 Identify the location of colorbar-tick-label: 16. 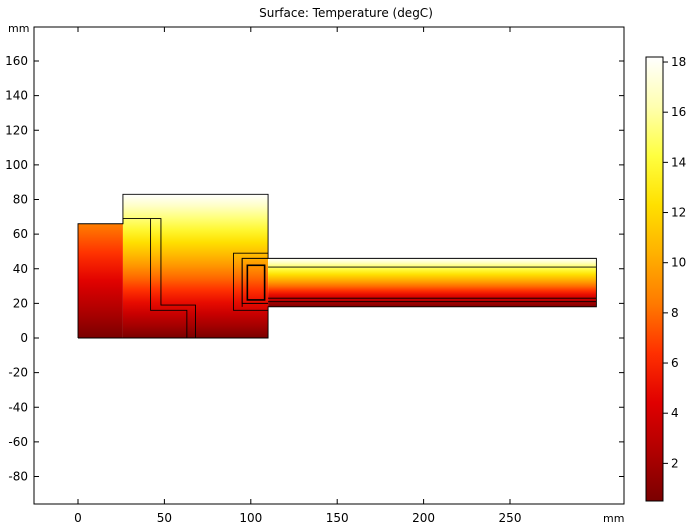
(678, 112).